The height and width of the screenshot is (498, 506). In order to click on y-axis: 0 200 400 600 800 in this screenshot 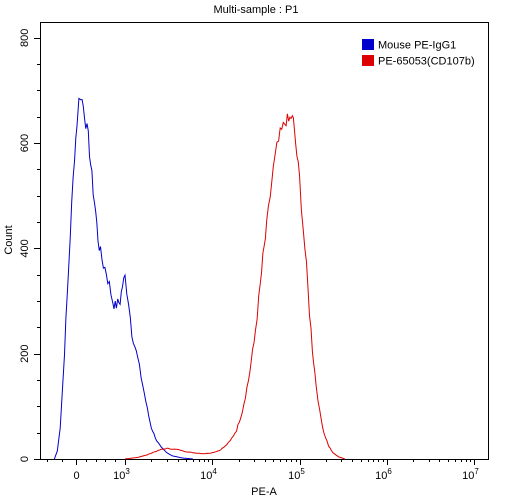, I will do `click(29, 245)`.